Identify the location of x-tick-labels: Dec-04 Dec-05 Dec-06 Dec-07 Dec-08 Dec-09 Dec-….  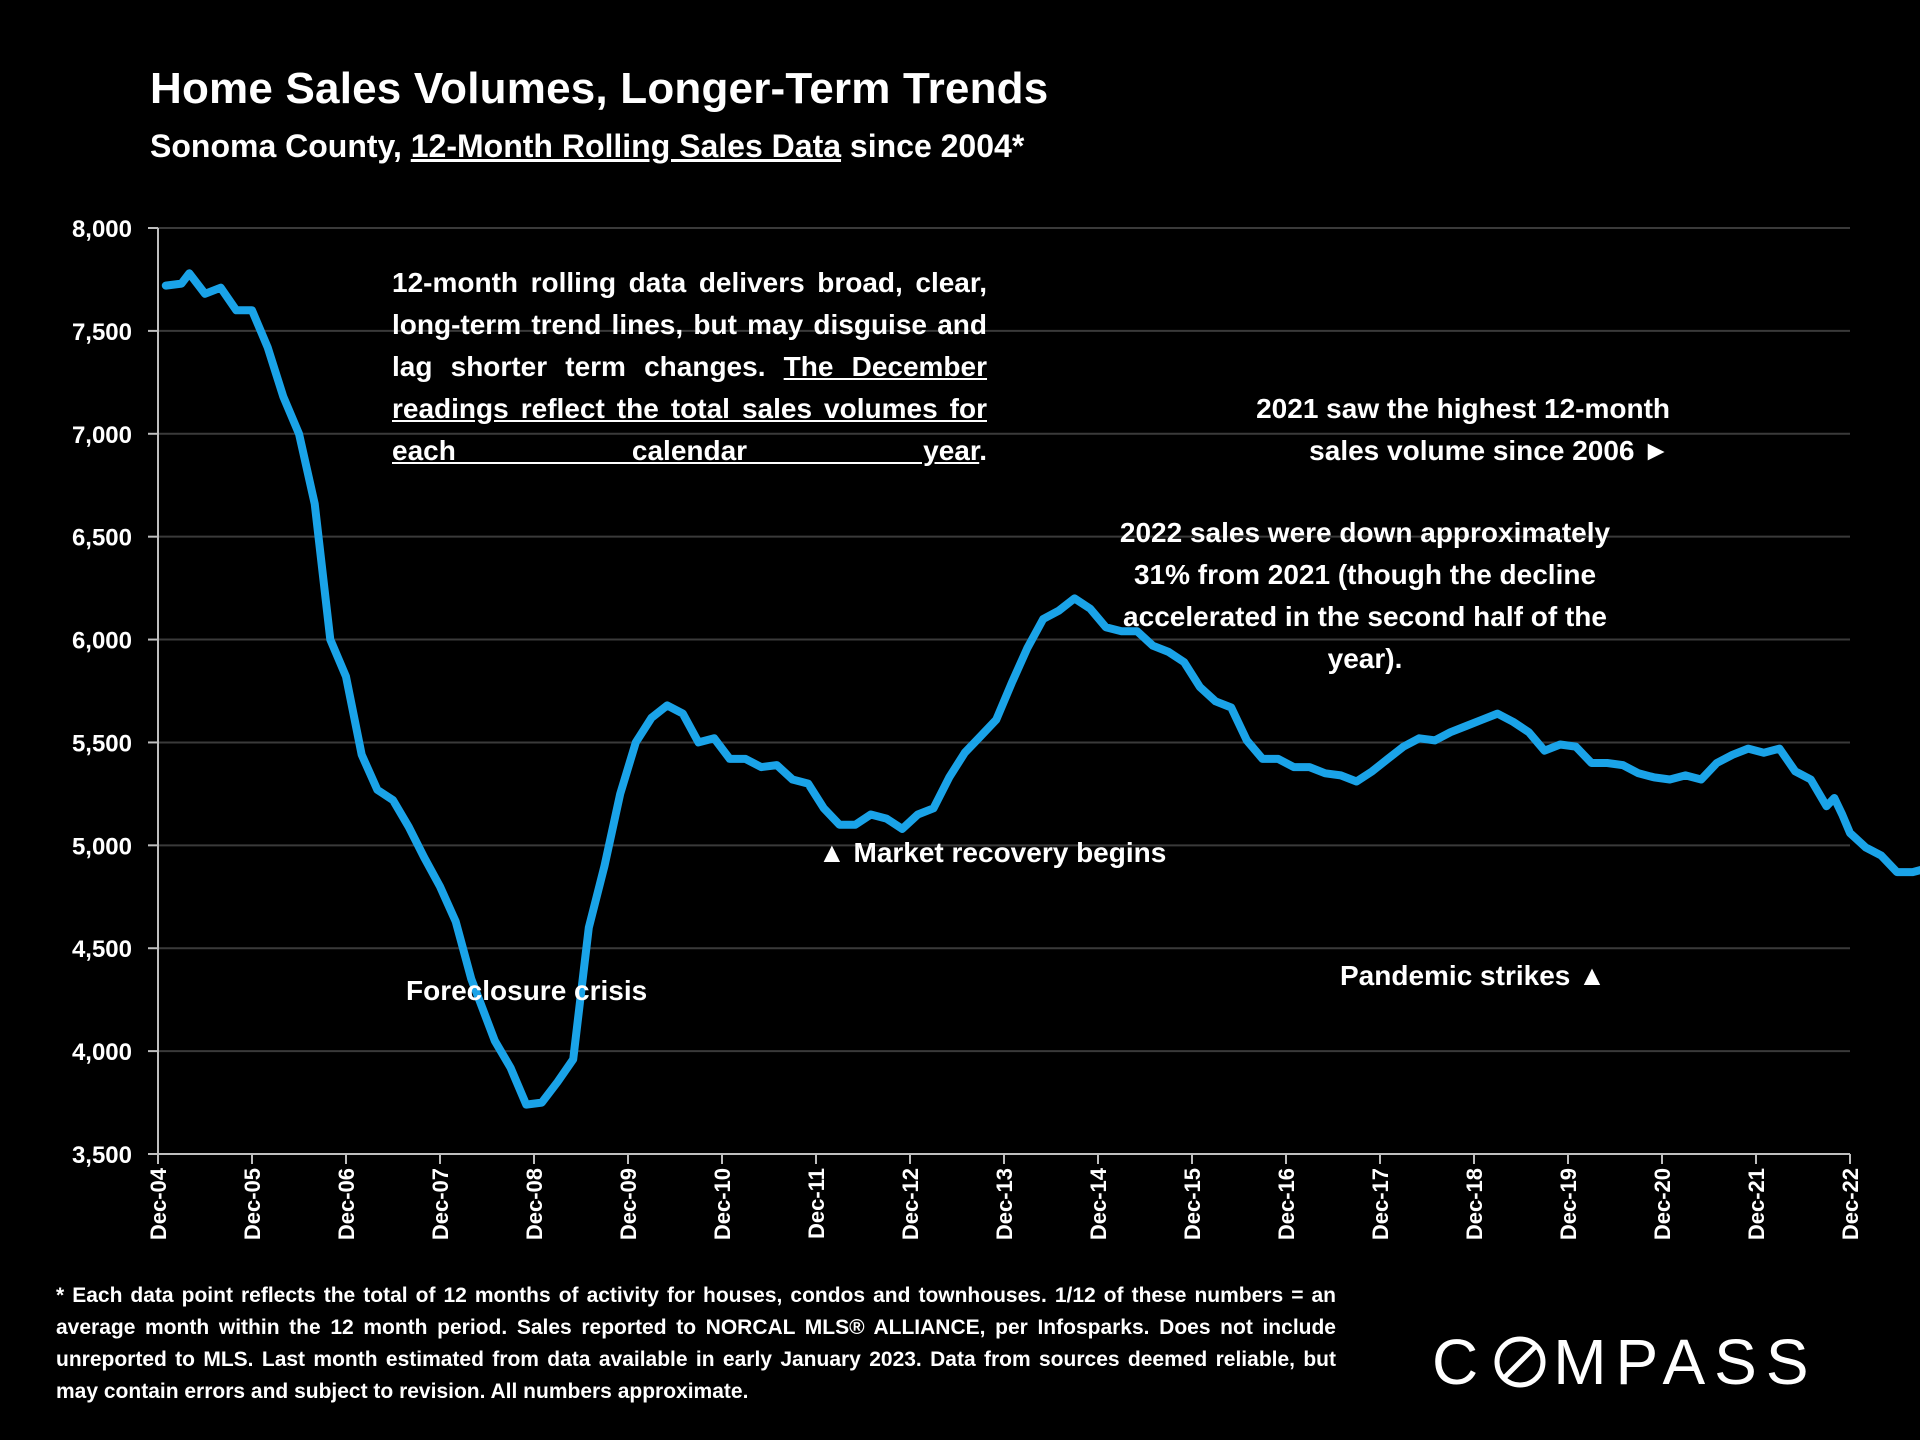
(1004, 1203).